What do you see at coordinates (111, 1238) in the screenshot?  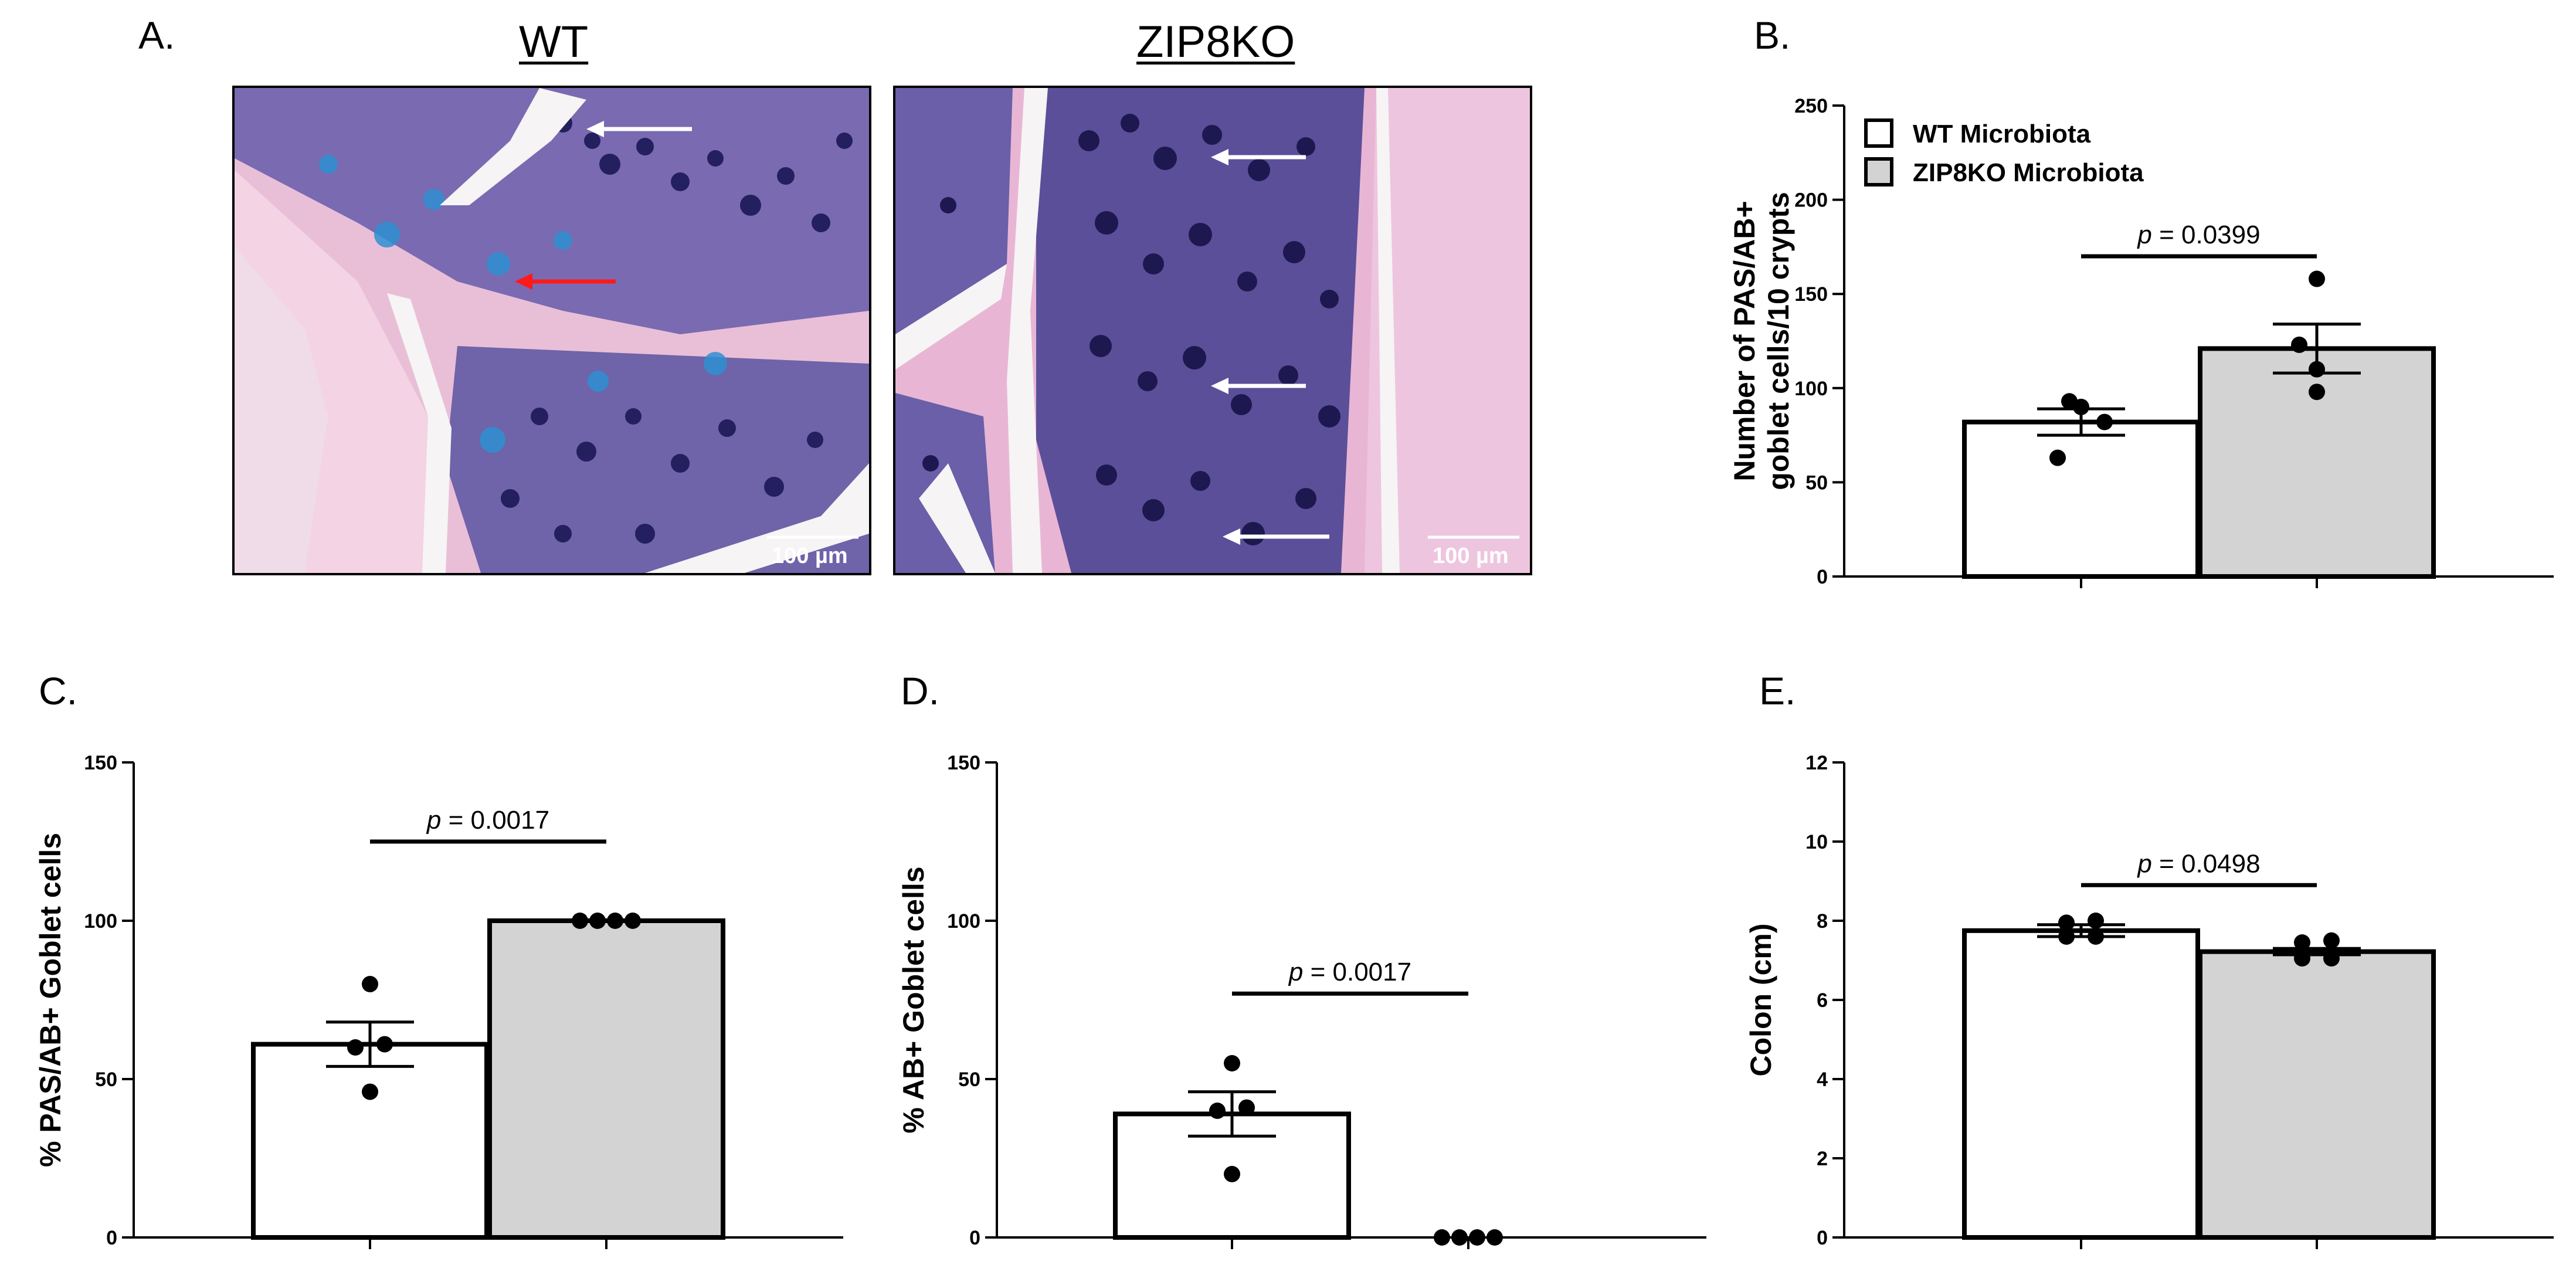 I see `y-tick-label-c: 0` at bounding box center [111, 1238].